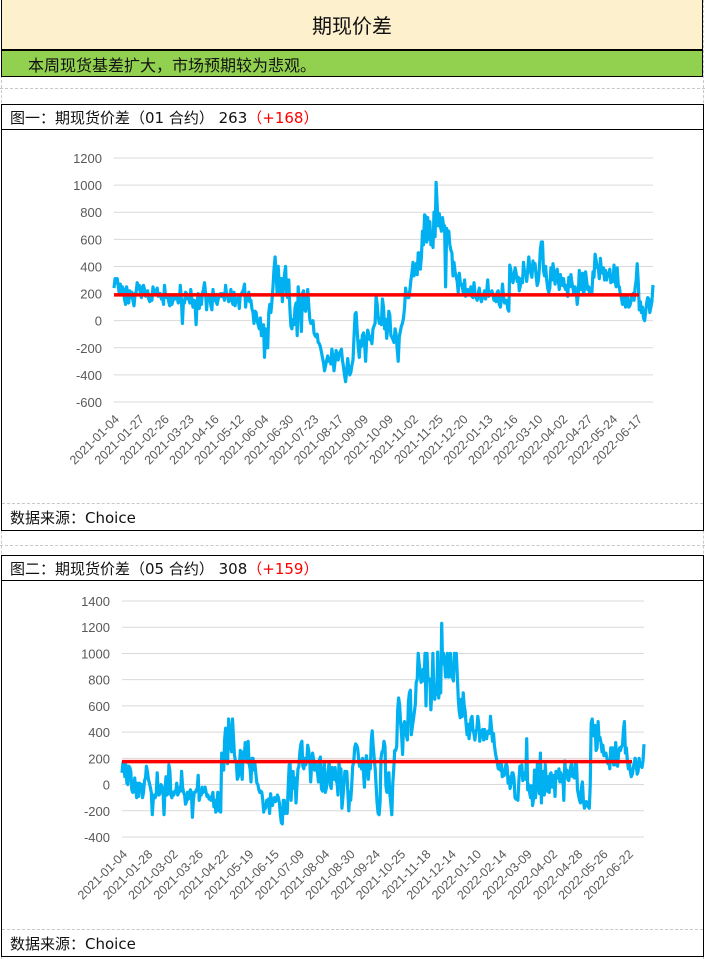 This screenshot has width=705, height=959. I want to click on page-title: 期现价差, so click(352, 26).